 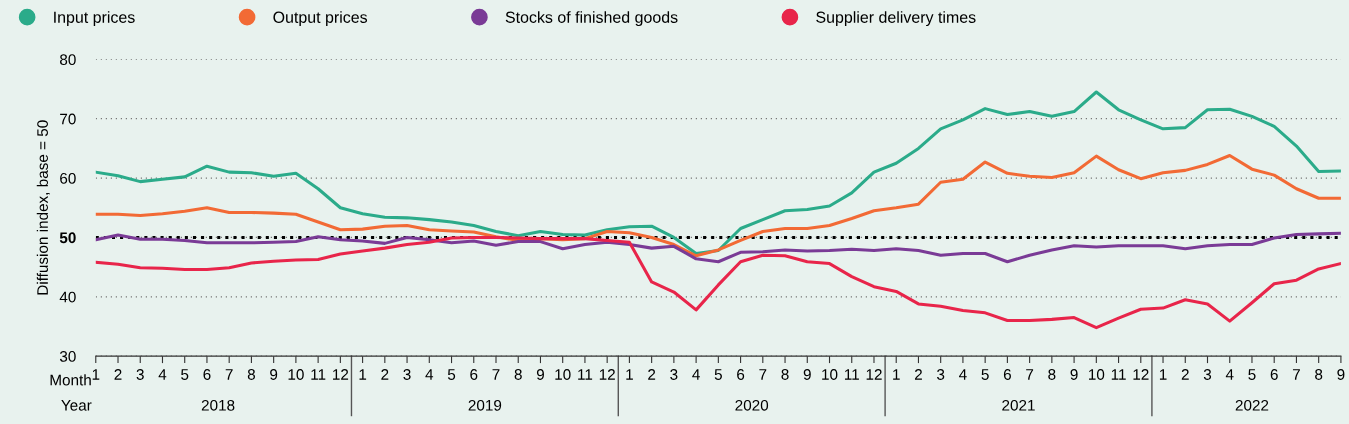 I want to click on text: 2018, so click(x=218, y=405).